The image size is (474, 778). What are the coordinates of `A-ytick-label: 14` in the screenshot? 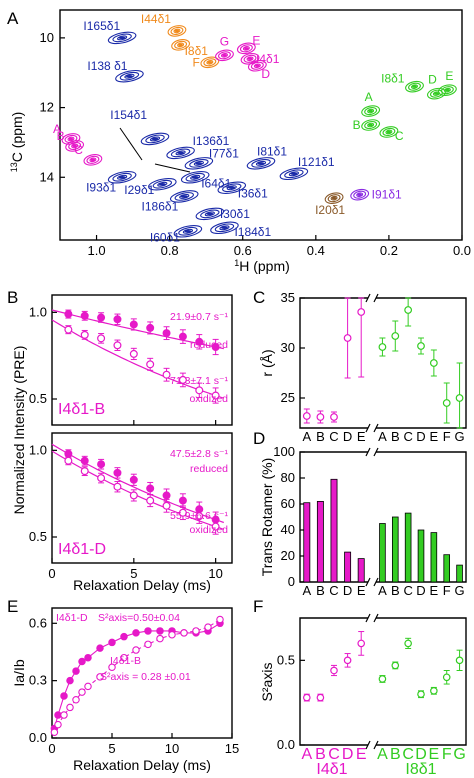 It's located at (47, 176).